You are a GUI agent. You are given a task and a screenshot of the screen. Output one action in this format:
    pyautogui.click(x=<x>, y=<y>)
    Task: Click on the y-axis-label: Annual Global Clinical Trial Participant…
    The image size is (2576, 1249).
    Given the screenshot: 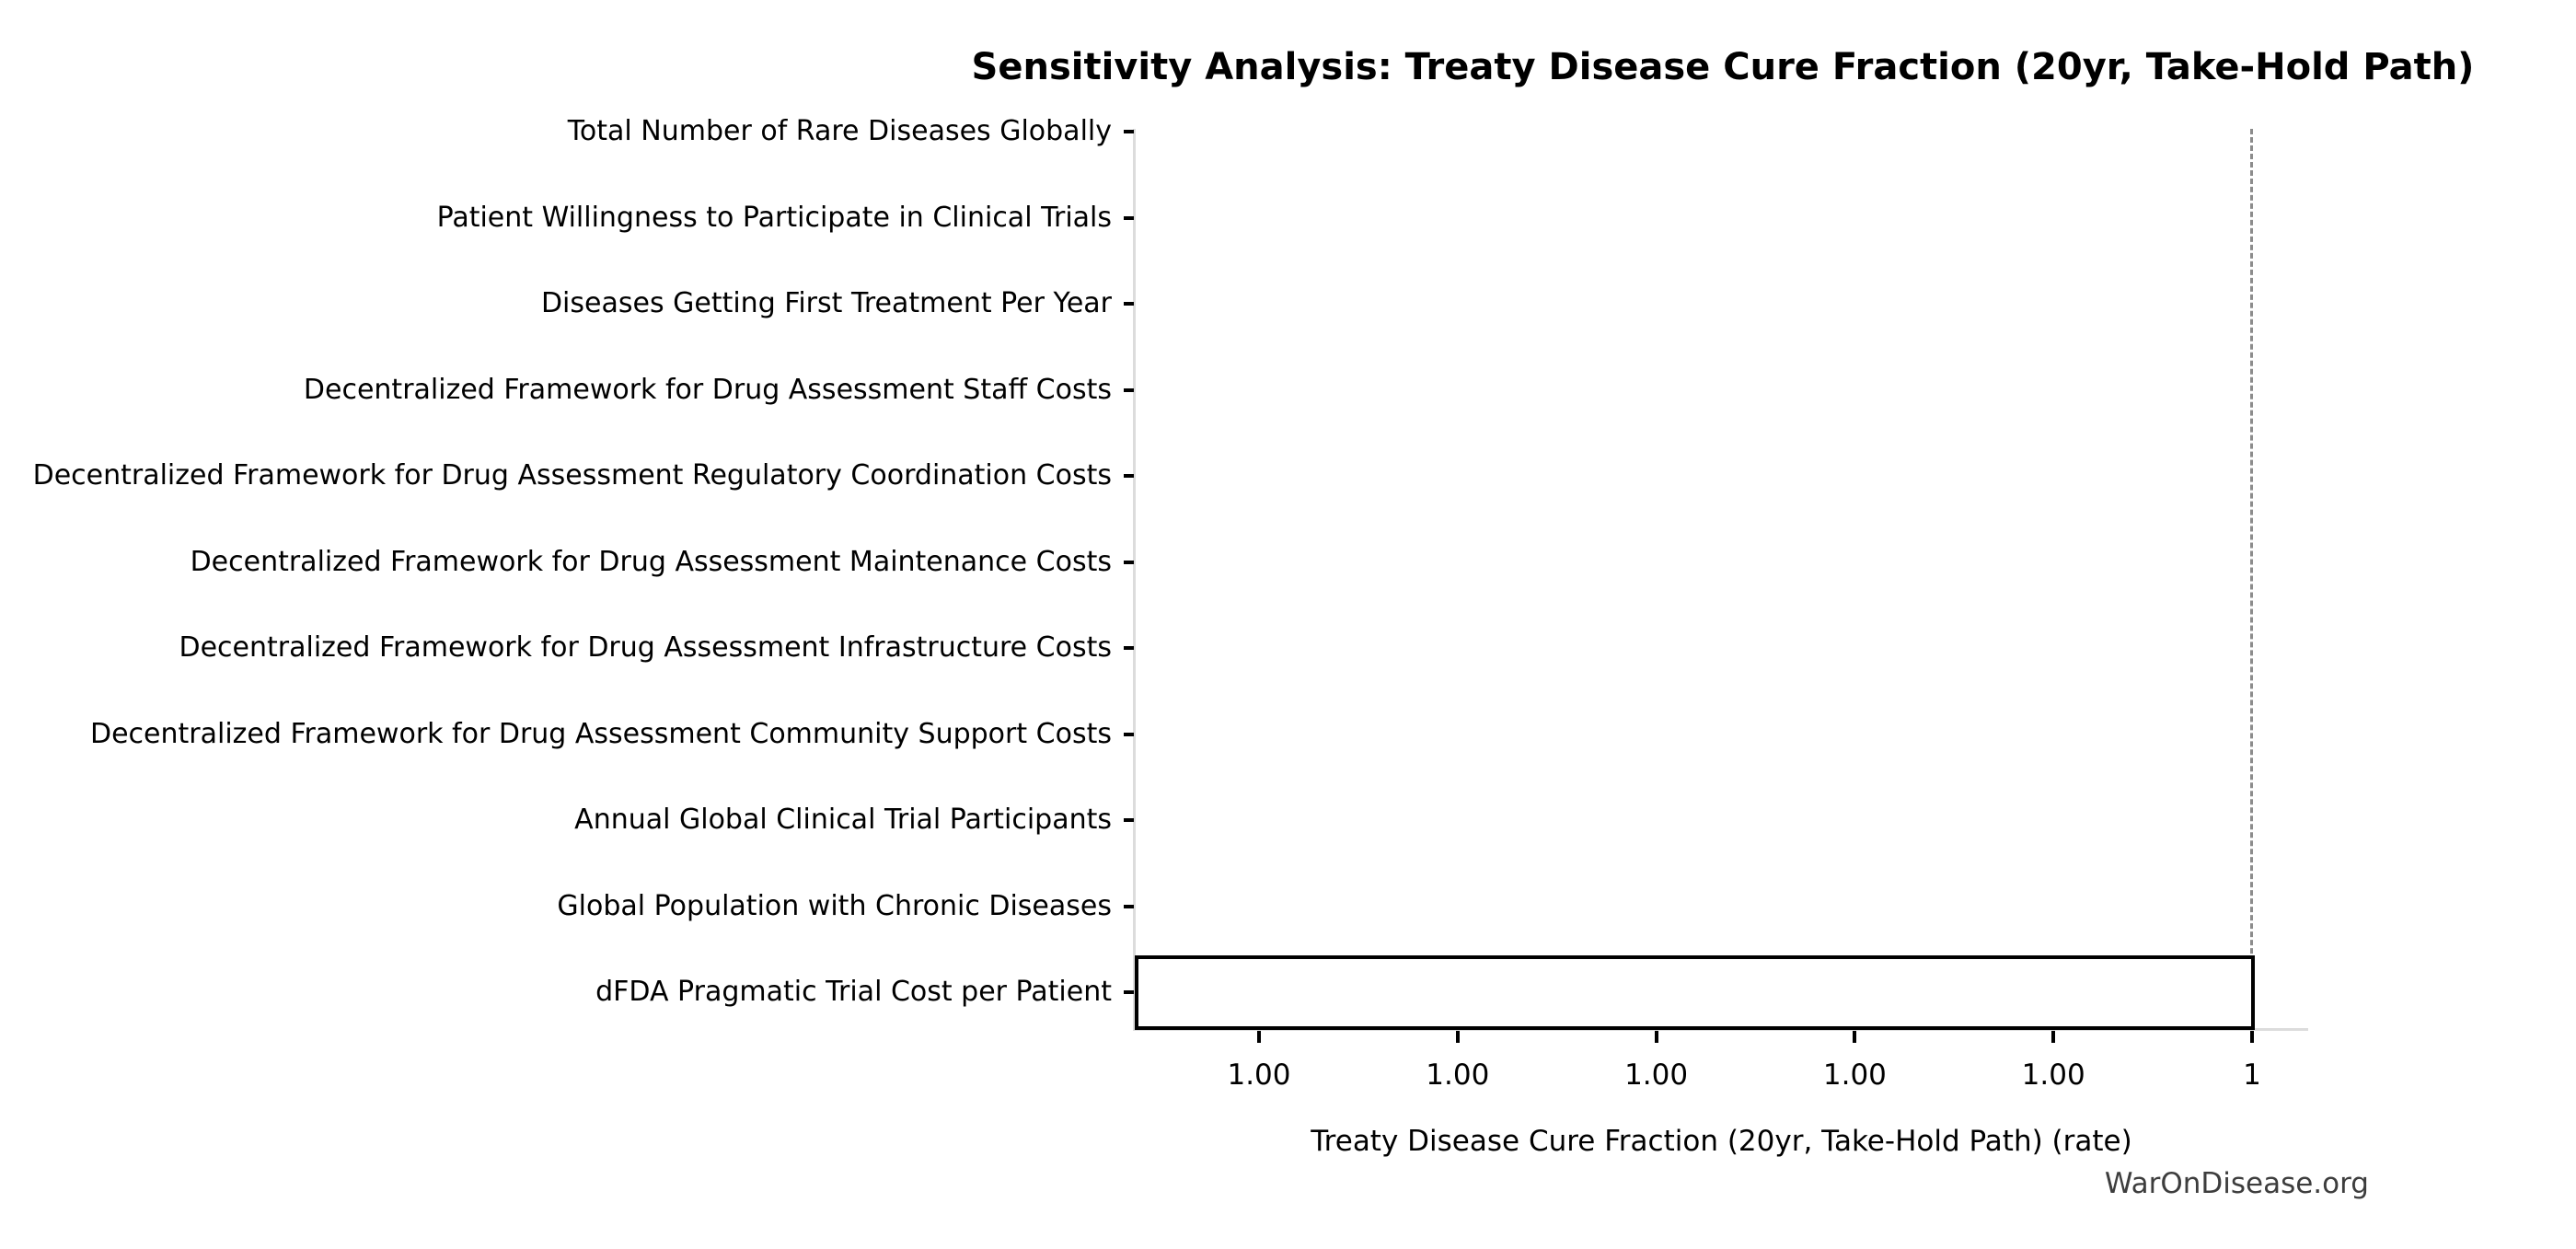 What is the action you would take?
    pyautogui.click(x=843, y=820)
    